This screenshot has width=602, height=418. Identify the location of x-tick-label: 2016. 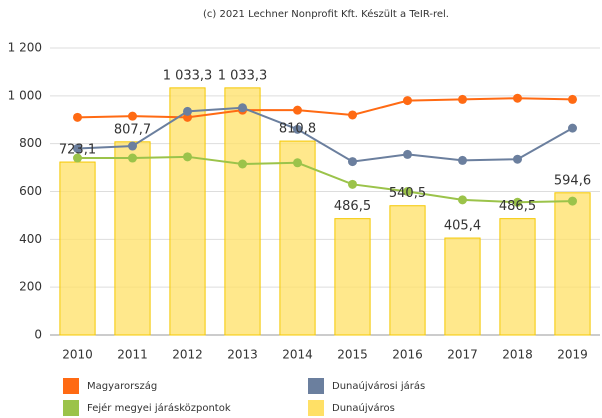
(407, 355).